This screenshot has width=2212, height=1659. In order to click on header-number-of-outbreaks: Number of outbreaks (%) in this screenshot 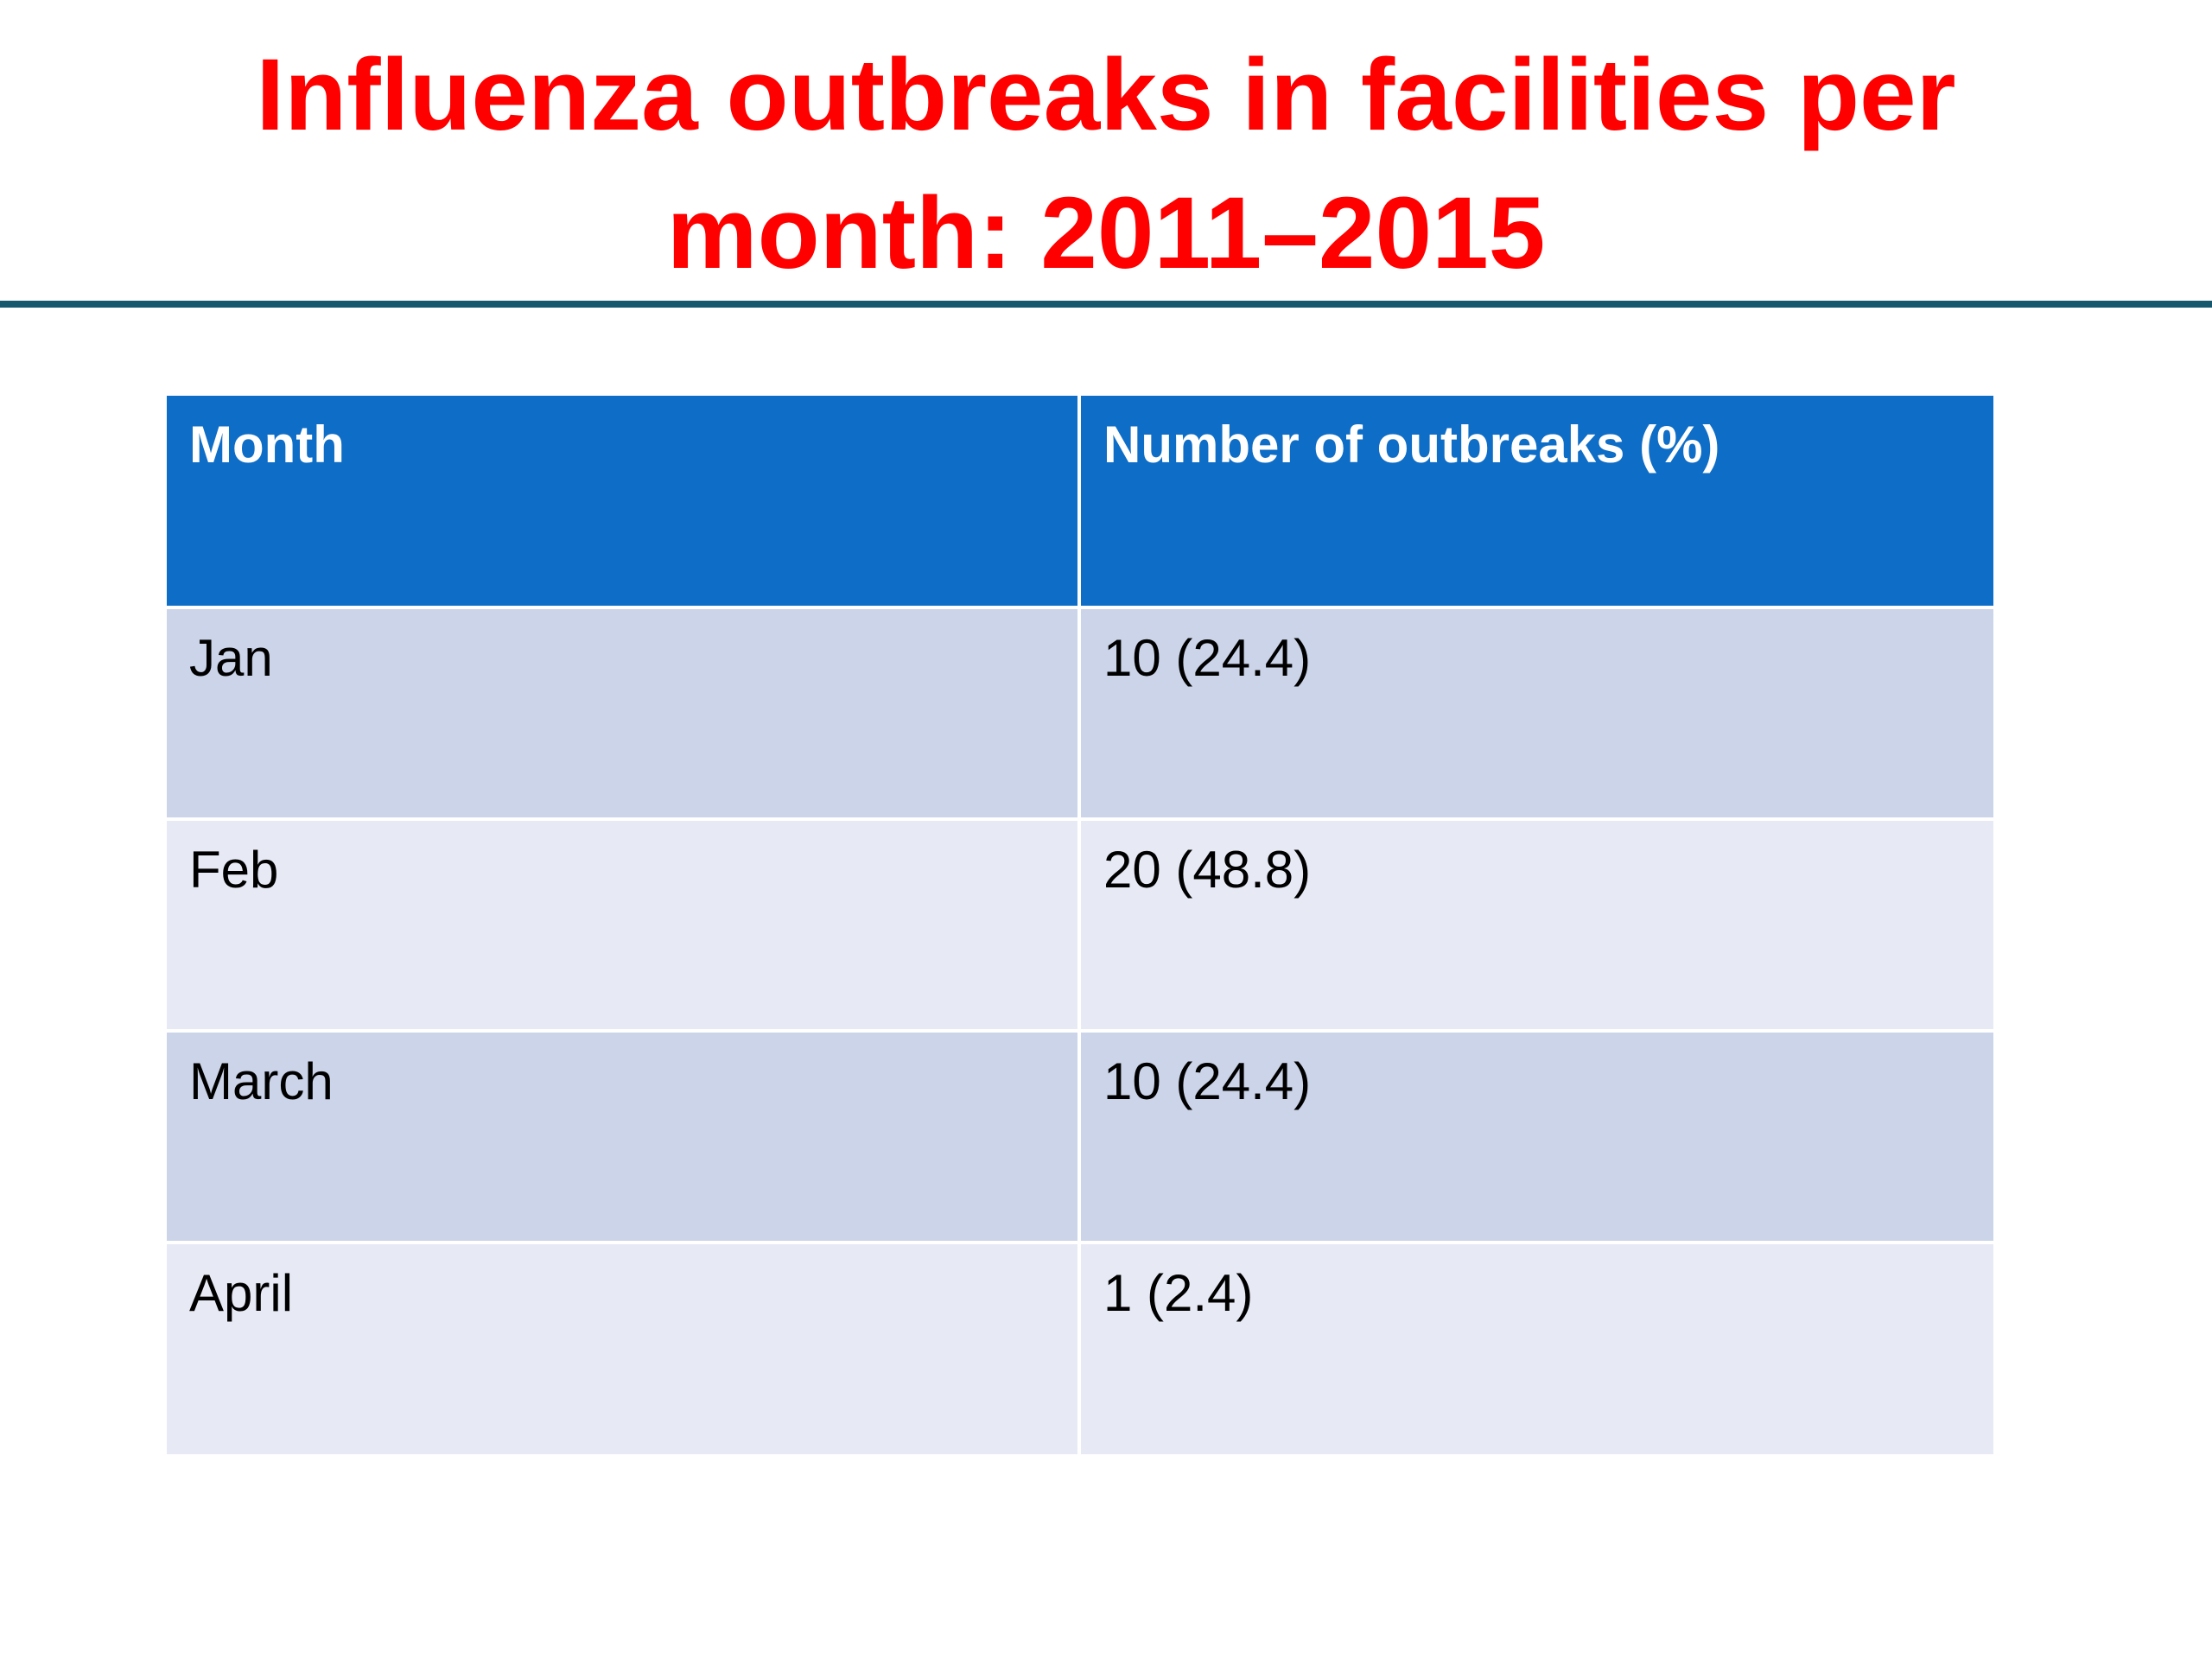, I will do `click(1535, 502)`.